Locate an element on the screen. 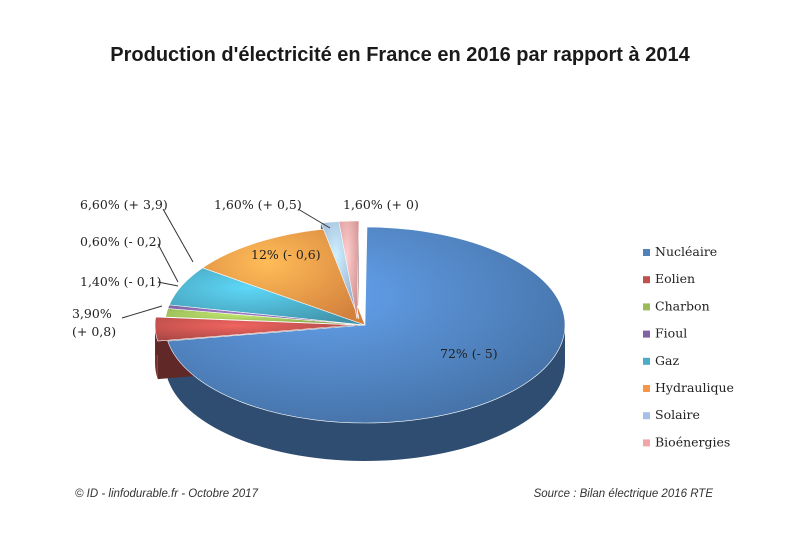 This screenshot has width=800, height=533. credit-text: © ID - linfodurable.fr - Octobre 2017 is located at coordinates (166, 494).